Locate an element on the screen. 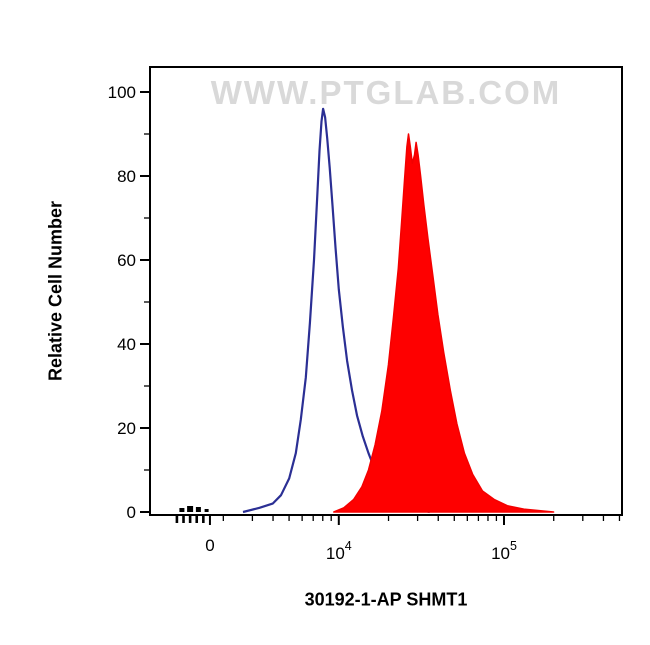 The width and height of the screenshot is (650, 645). x-axis: 0 10⁴ 10⁵ is located at coordinates (398, 539).